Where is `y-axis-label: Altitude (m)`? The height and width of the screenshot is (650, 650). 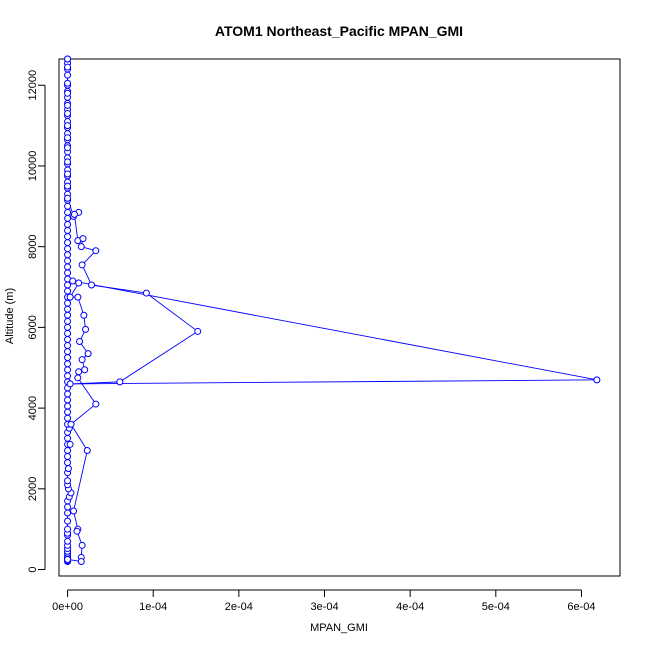 y-axis-label: Altitude (m) is located at coordinates (10, 316).